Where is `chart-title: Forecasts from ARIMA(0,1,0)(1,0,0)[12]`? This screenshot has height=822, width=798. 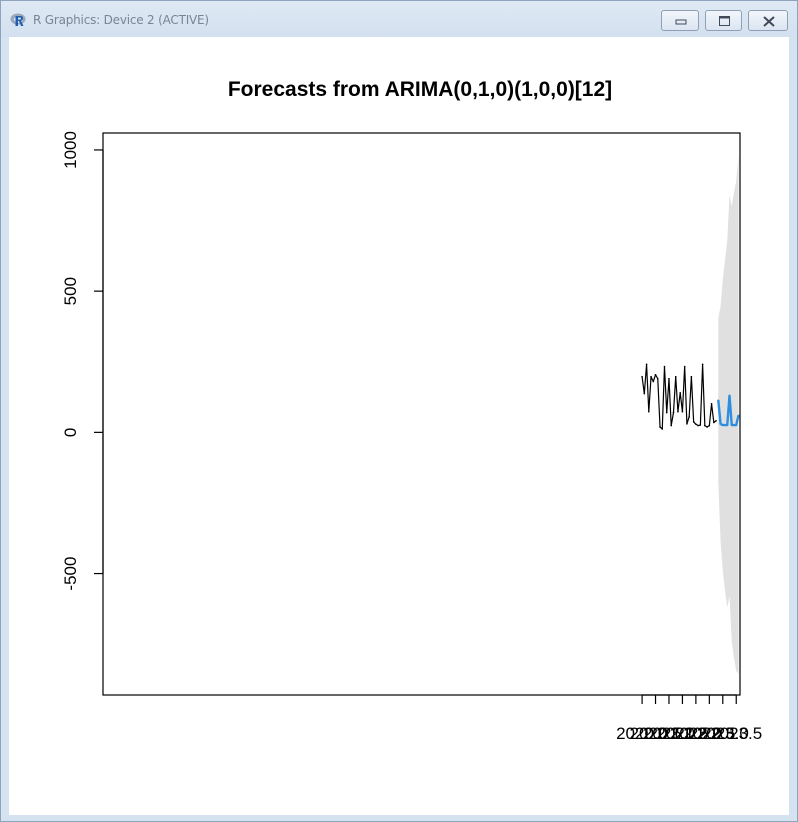
chart-title: Forecasts from ARIMA(0,1,0)(1,0,0)[12] is located at coordinates (420, 89).